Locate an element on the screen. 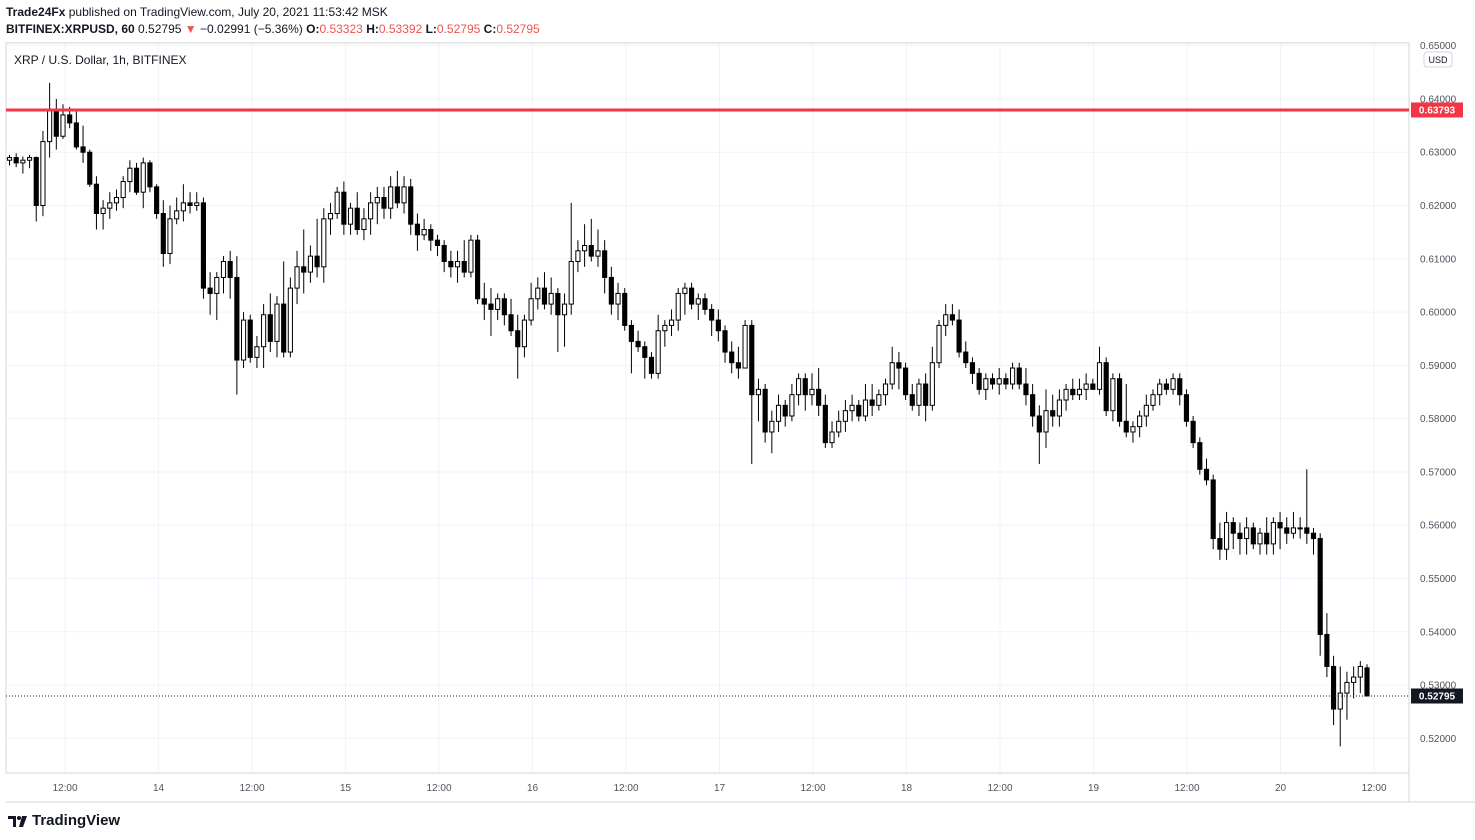  price-tick-label: 0.54000 is located at coordinates (1438, 632).